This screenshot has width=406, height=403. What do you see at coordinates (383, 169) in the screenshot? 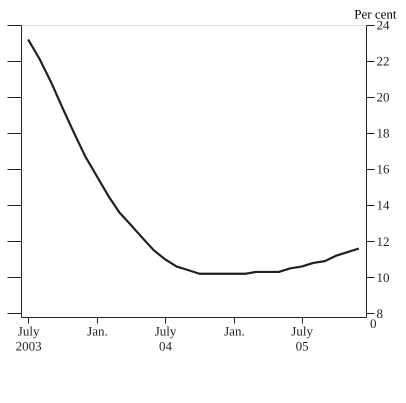
I see `y-tick-label: 16` at bounding box center [383, 169].